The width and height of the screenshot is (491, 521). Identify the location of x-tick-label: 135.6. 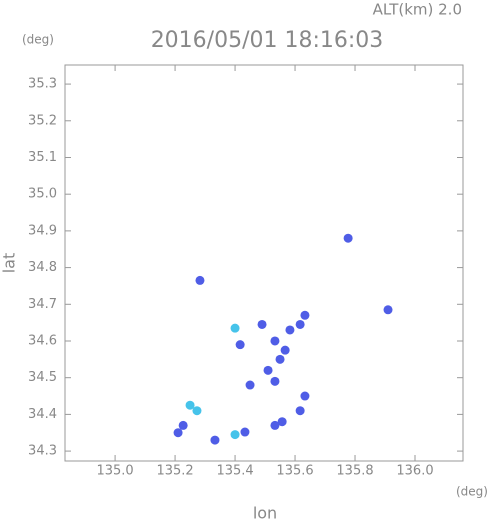
(294, 471).